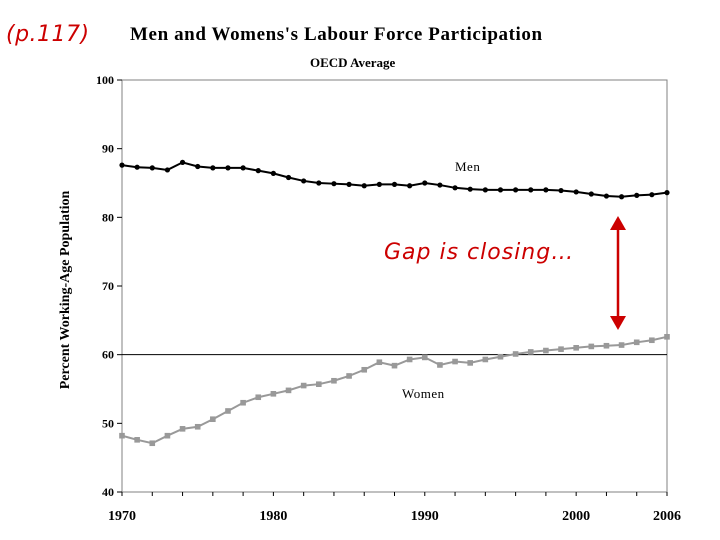 The height and width of the screenshot is (540, 720). What do you see at coordinates (108, 355) in the screenshot?
I see `y-tick-label: 60` at bounding box center [108, 355].